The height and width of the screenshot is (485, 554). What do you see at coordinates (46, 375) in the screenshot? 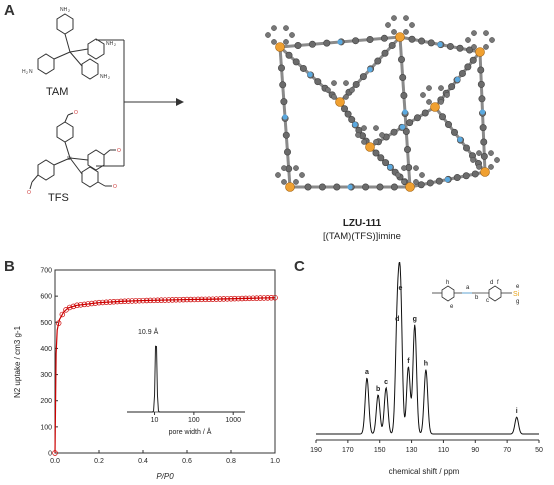
I see `b-y-tick-label: 300` at bounding box center [46, 375].